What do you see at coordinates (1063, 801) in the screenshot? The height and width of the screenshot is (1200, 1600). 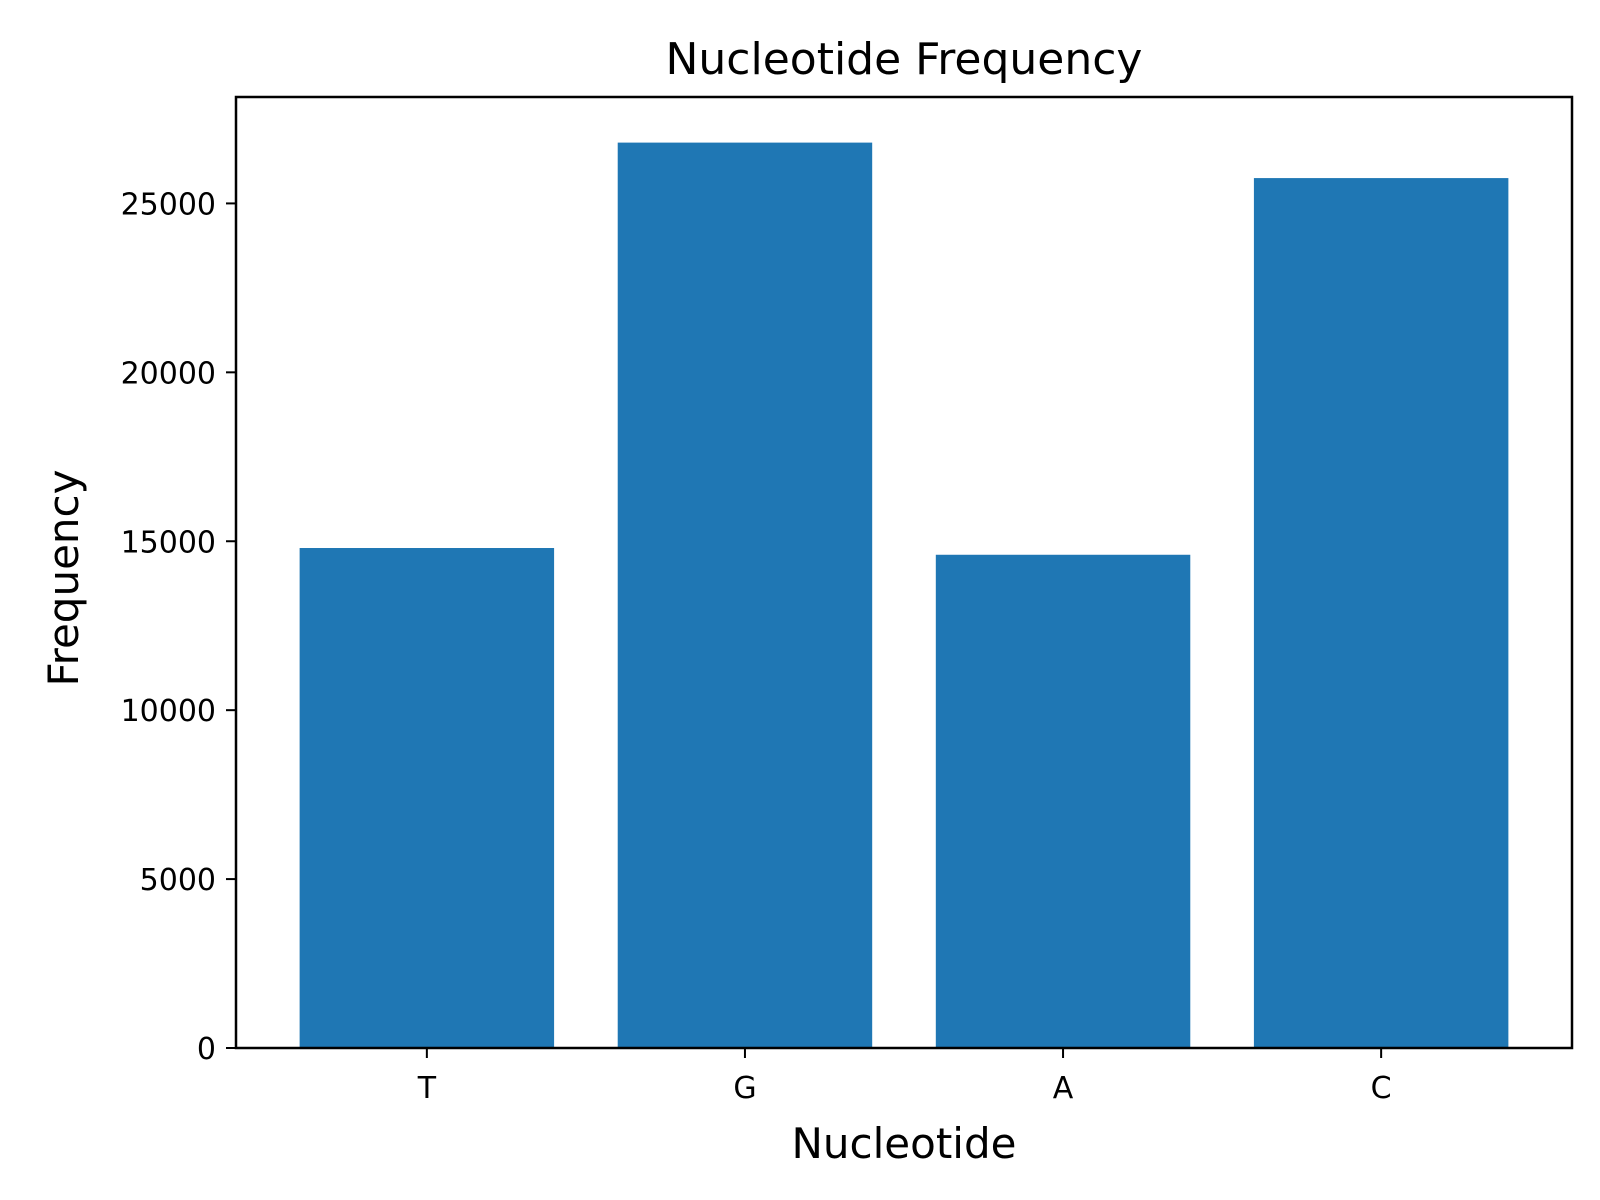 I see `bar-A` at bounding box center [1063, 801].